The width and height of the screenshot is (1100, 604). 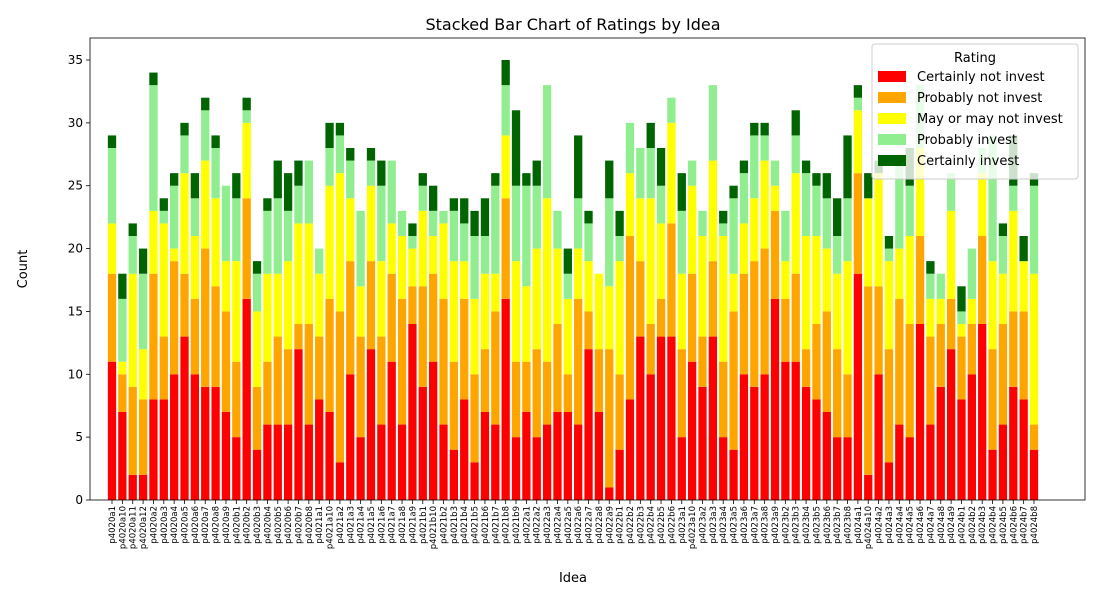 What do you see at coordinates (755, 525) in the screenshot?
I see `x-tick-label: p4023a7` at bounding box center [755, 525].